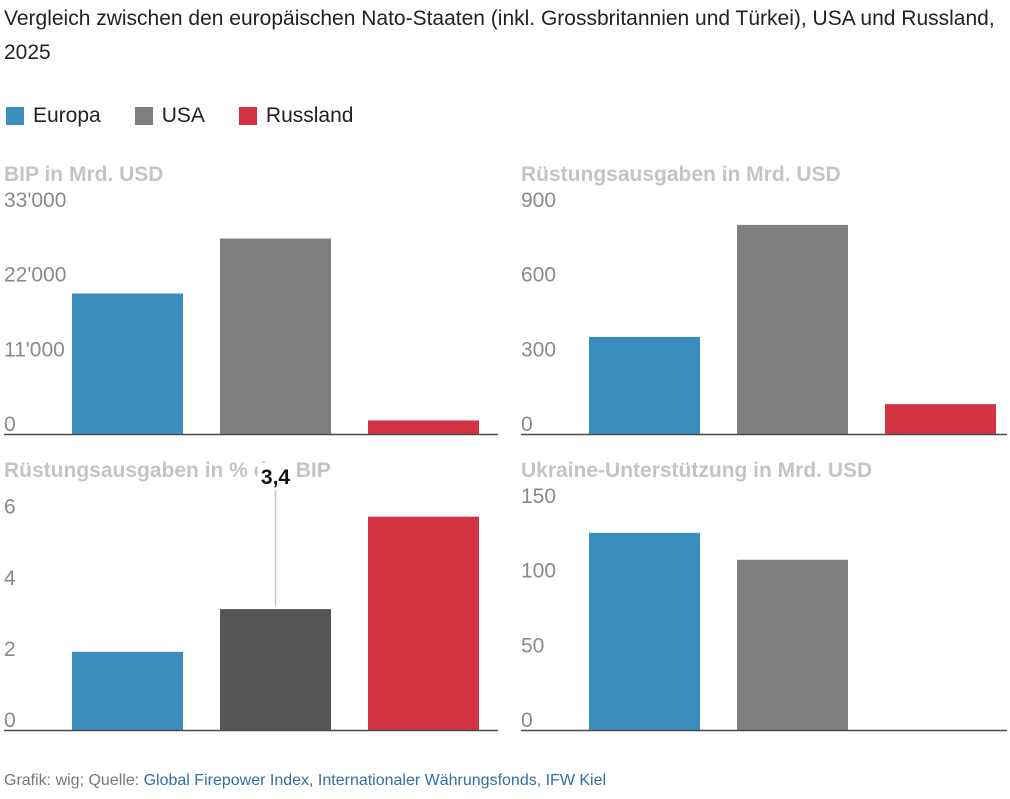  I want to click on legend-item-usa: USA, so click(169, 116).